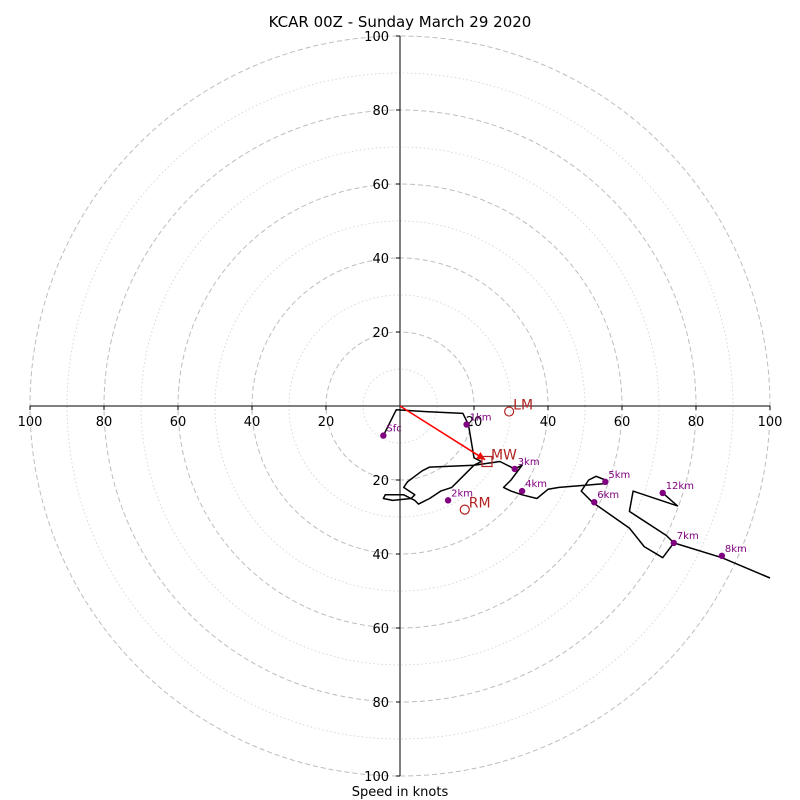  I want to click on hodograph-series, so click(576, 492).